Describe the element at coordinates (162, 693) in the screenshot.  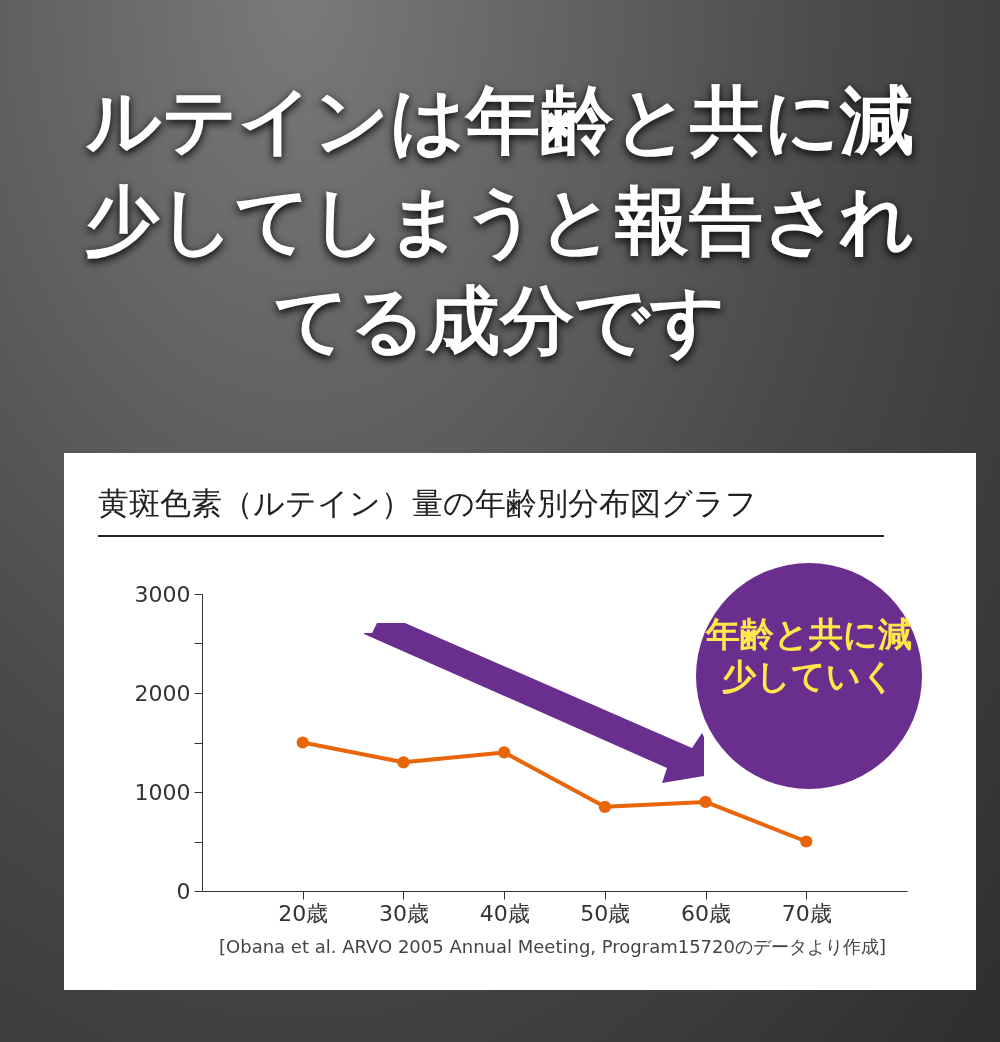
I see `y-tick-label: 2000` at that location.